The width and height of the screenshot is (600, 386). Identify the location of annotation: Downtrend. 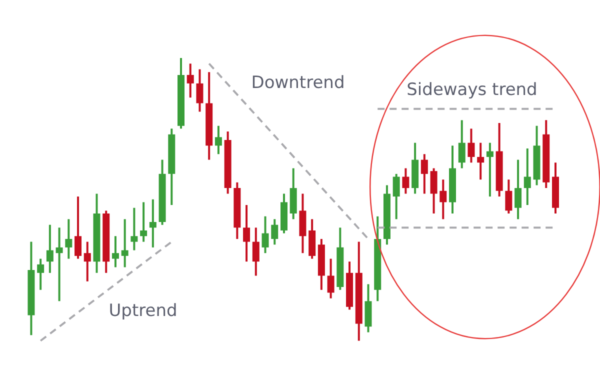
(298, 83).